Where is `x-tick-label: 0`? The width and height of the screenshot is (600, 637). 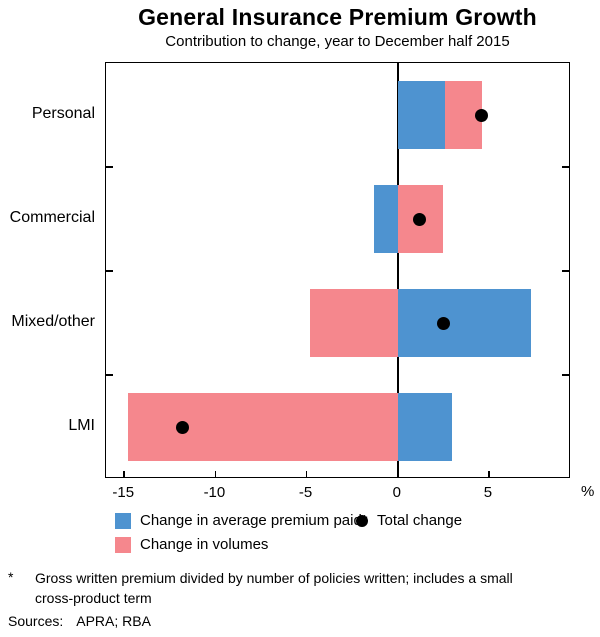 x-tick-label: 0 is located at coordinates (396, 492).